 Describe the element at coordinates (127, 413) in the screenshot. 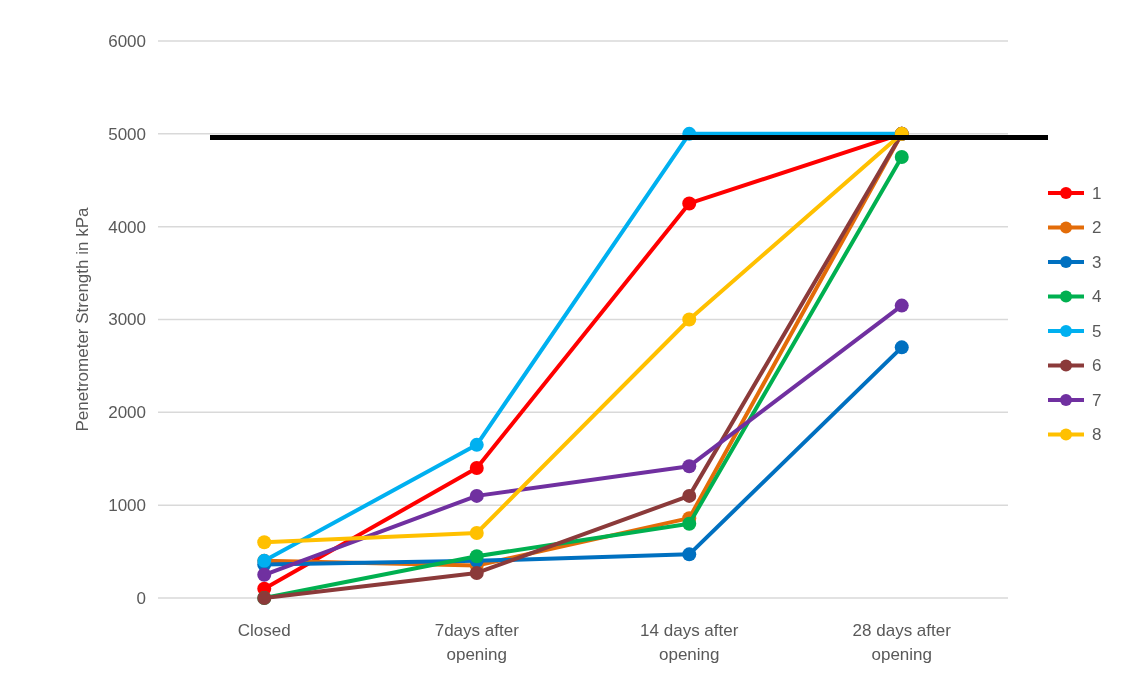

I see `y-tick-label: 2000` at that location.